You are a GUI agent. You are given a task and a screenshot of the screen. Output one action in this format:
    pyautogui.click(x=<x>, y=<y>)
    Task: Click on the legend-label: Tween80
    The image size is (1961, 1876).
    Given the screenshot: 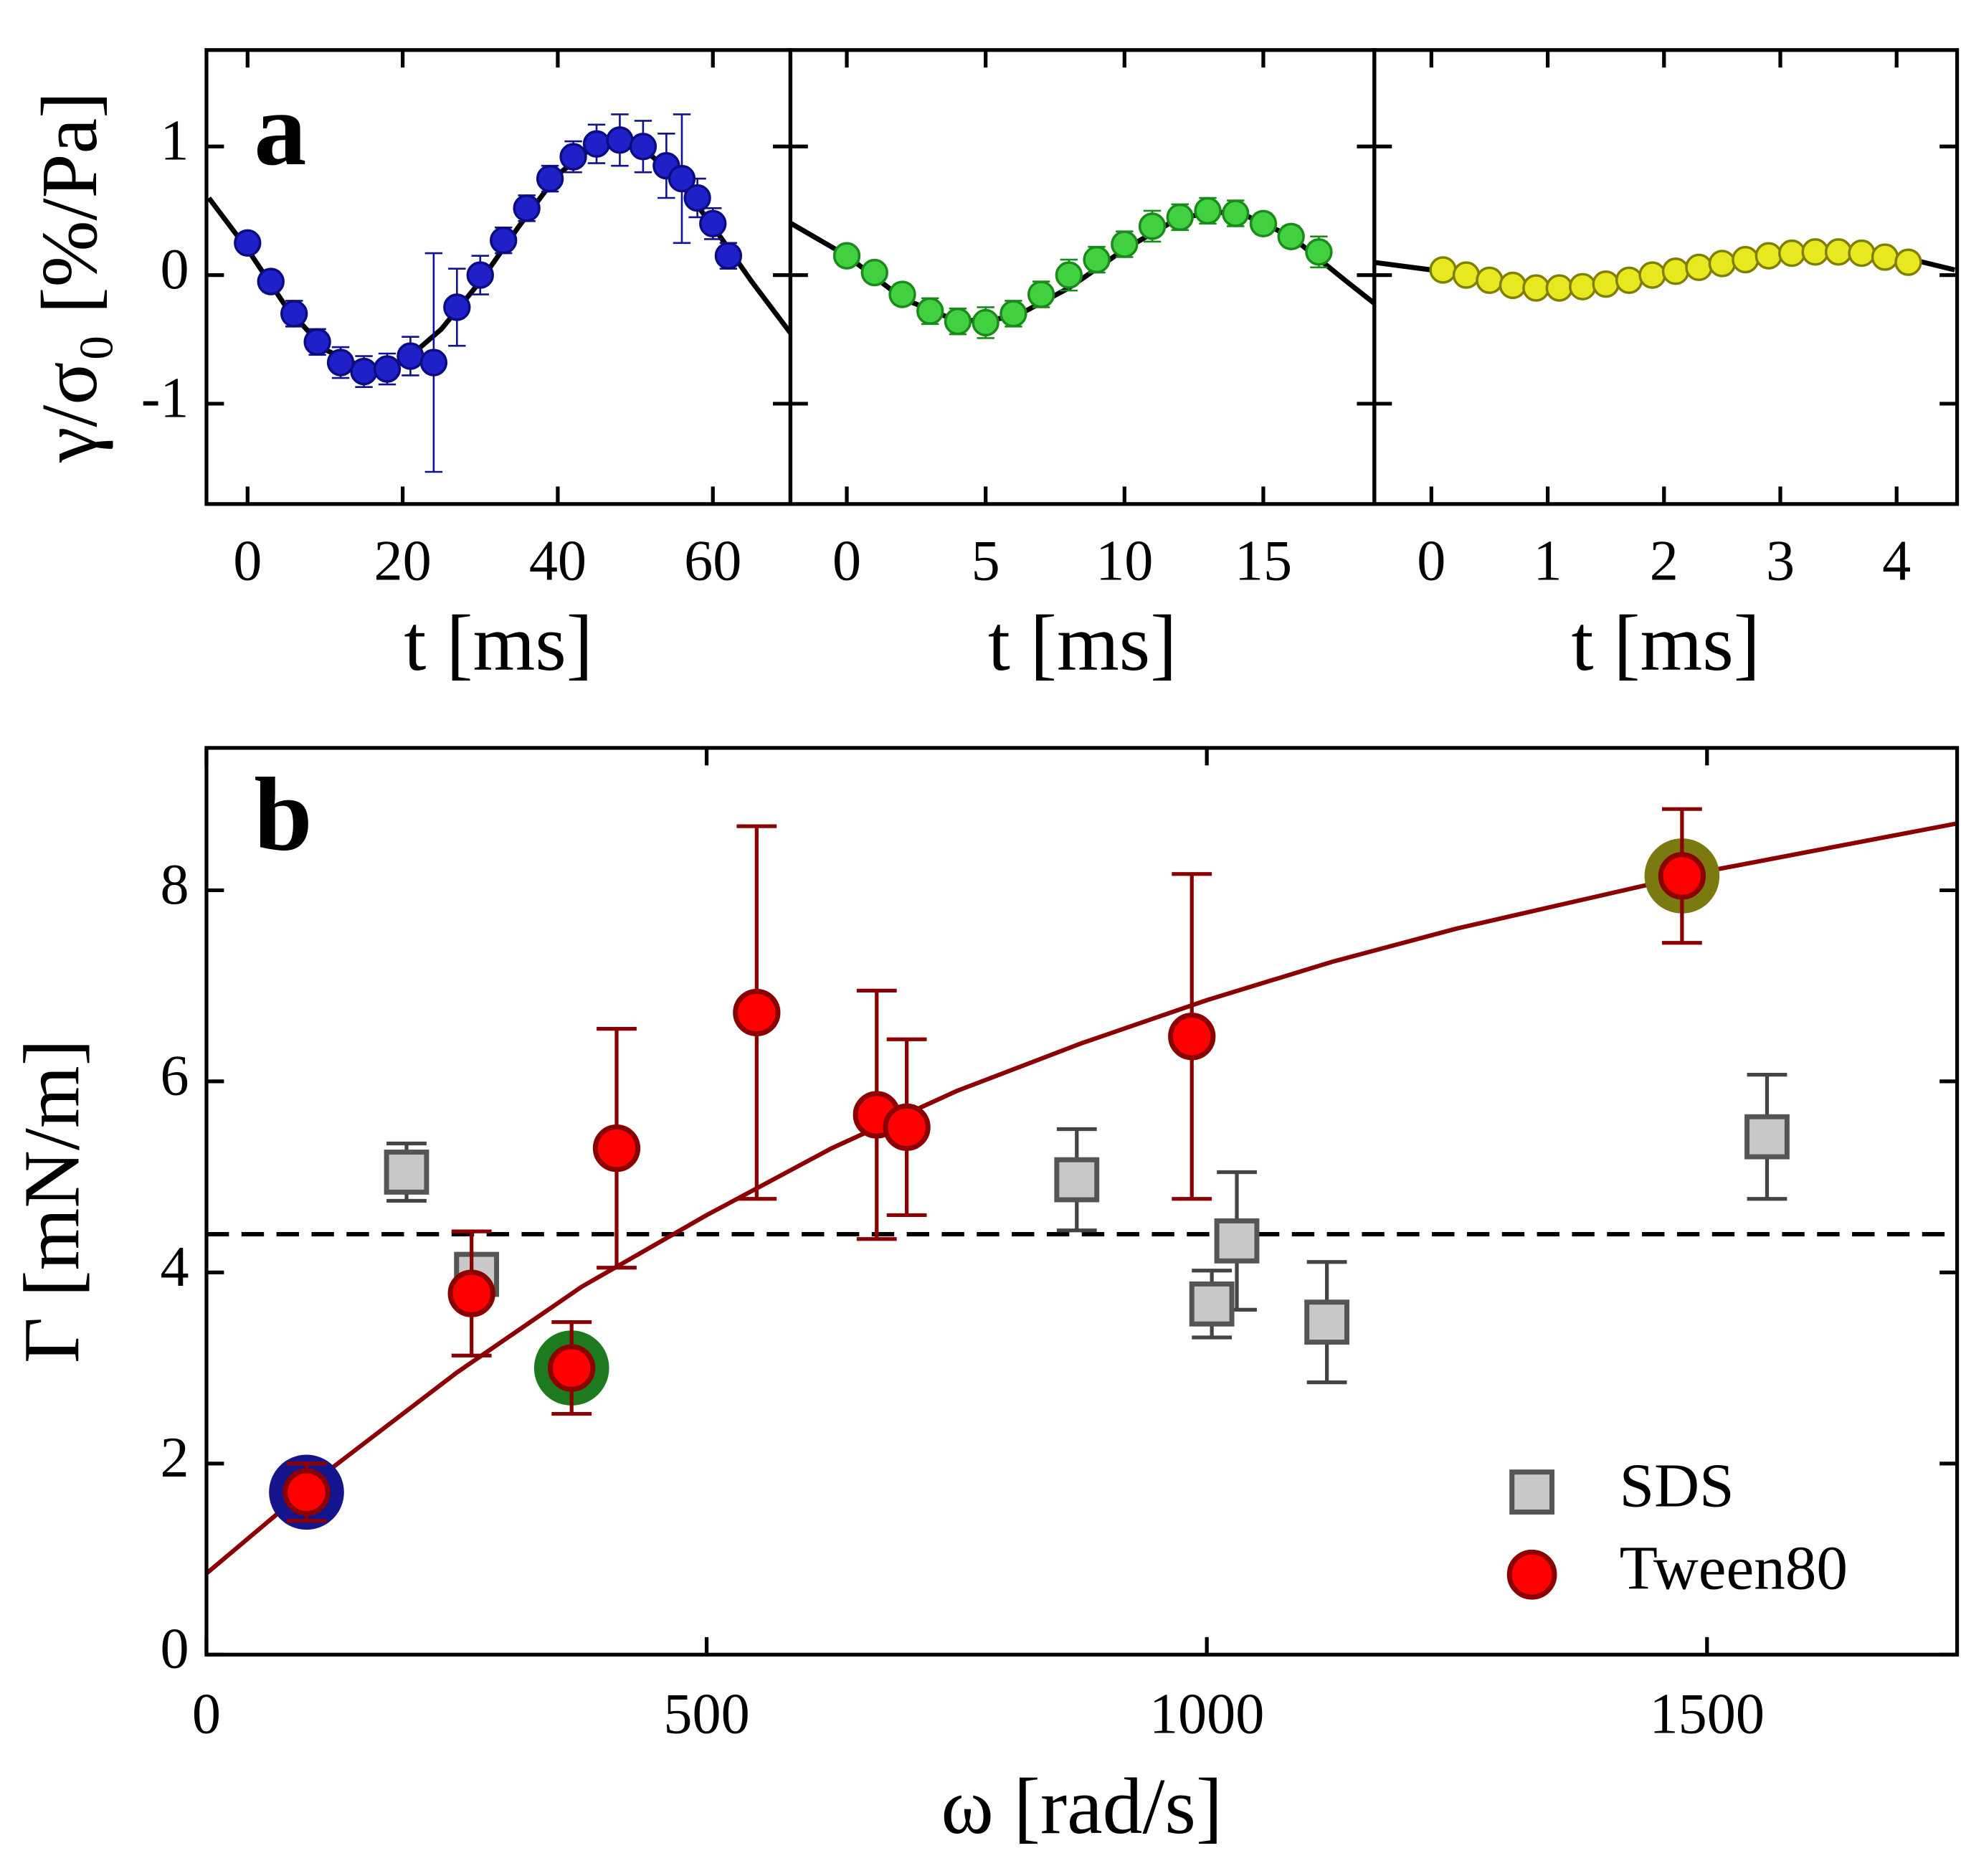 What is the action you would take?
    pyautogui.click(x=1734, y=1568)
    